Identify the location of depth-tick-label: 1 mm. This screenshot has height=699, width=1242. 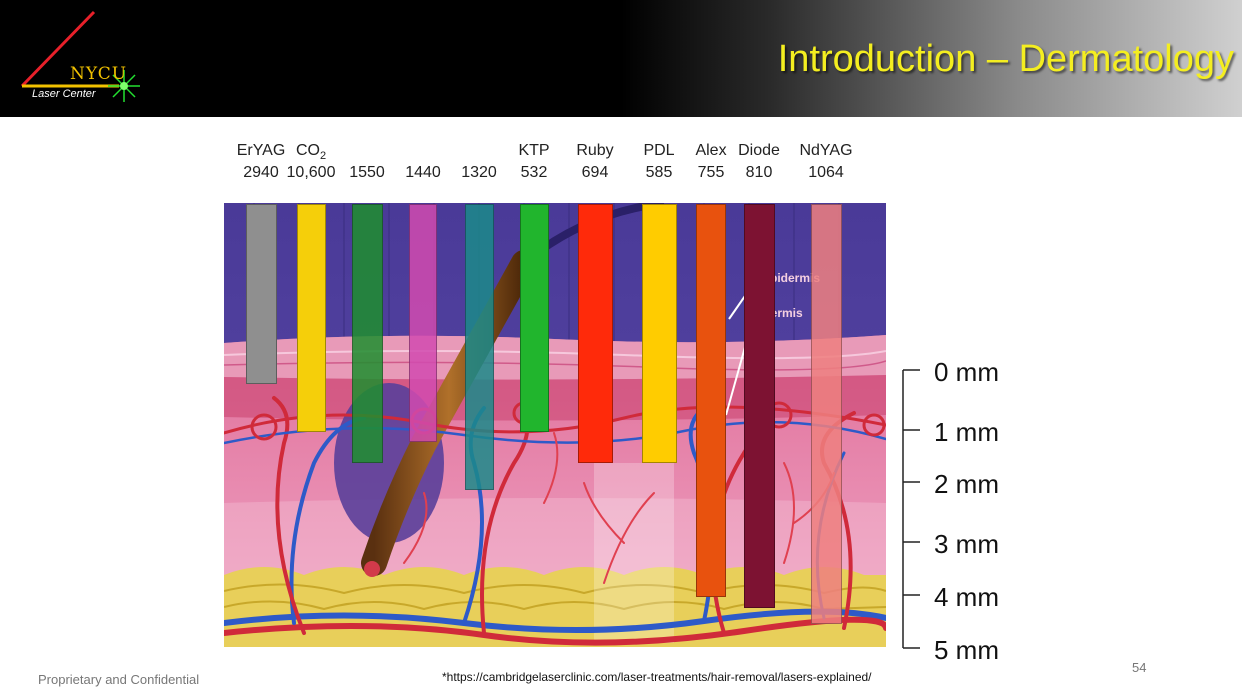
(966, 432).